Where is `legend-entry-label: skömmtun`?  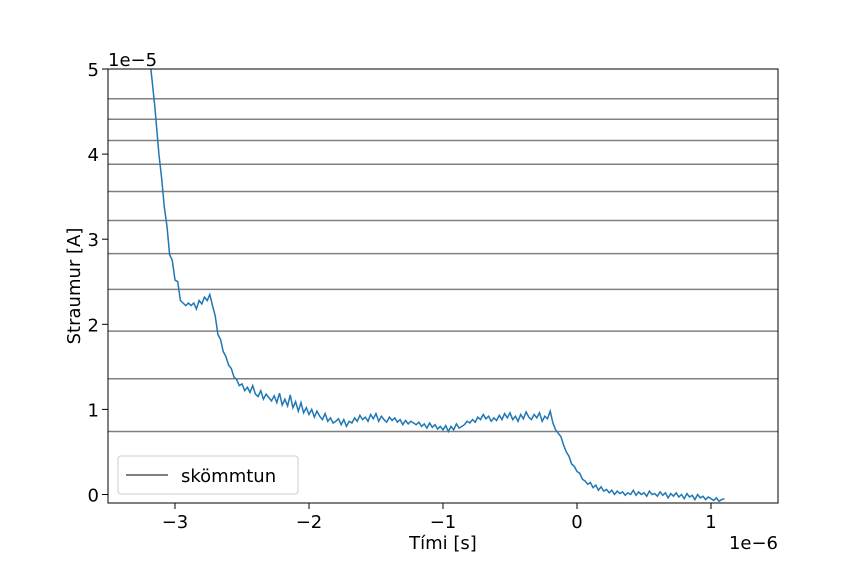
legend-entry-label: skömmtun is located at coordinates (228, 476).